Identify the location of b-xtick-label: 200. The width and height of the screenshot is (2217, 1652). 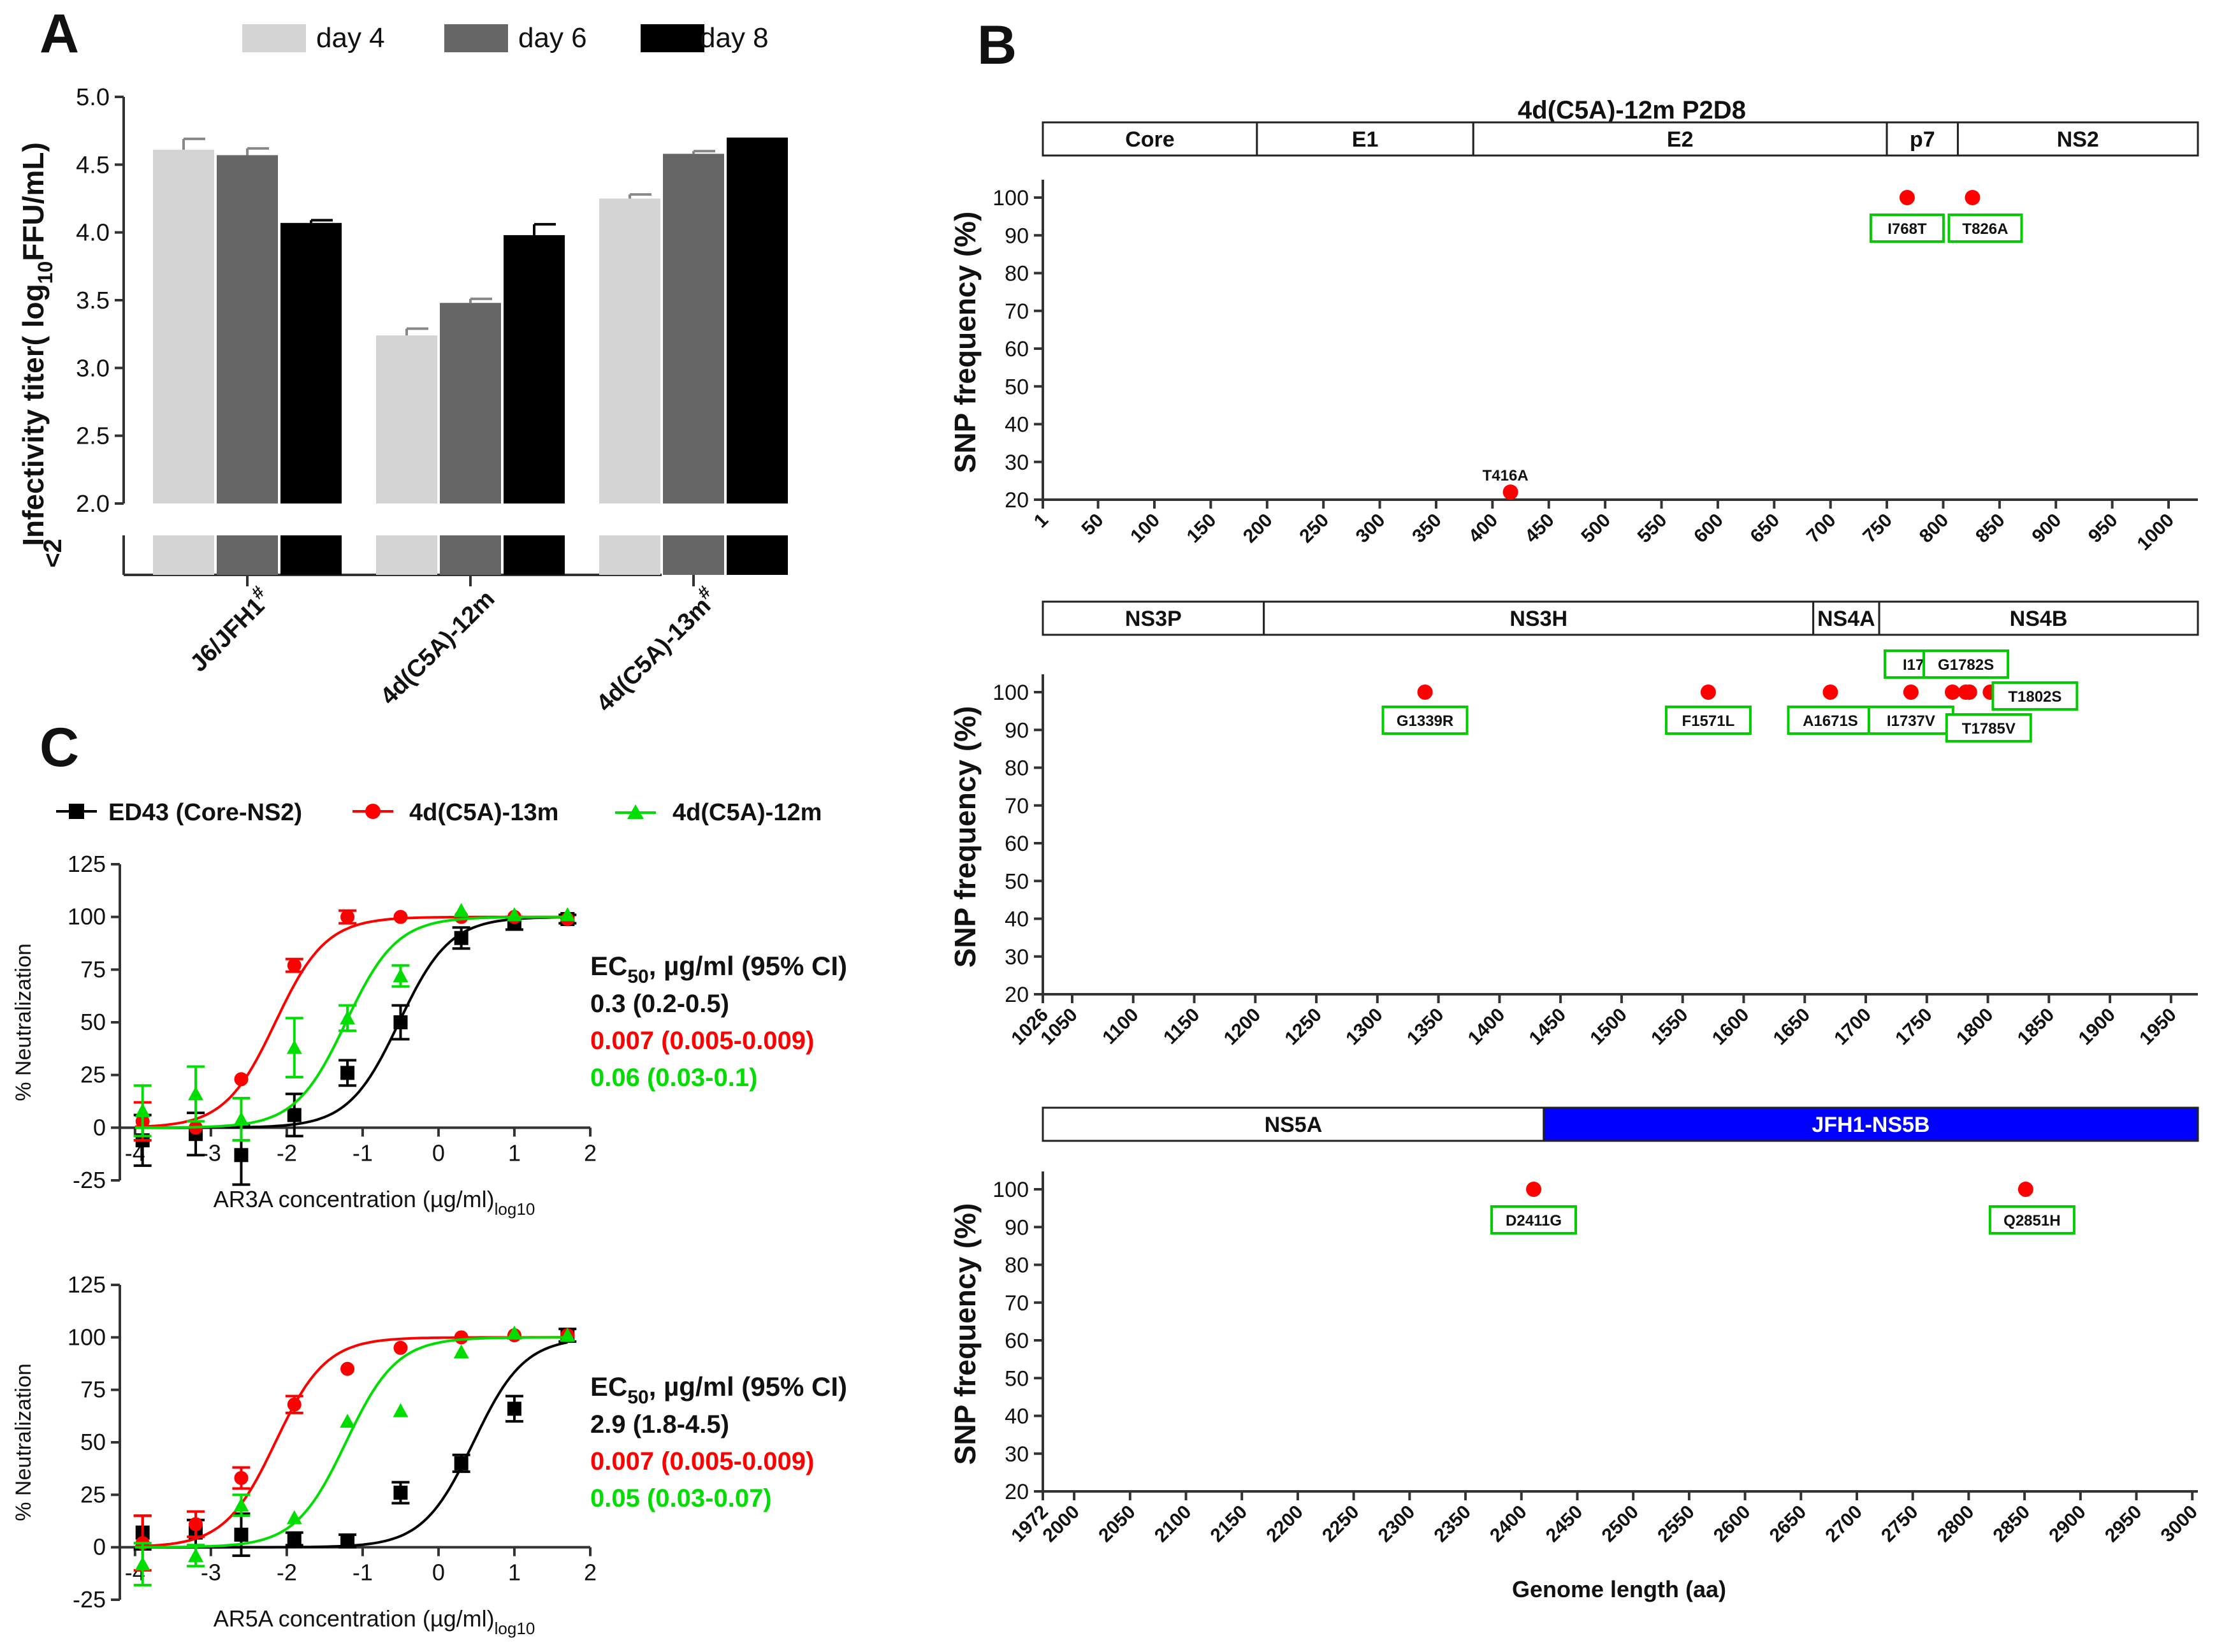
(1258, 528).